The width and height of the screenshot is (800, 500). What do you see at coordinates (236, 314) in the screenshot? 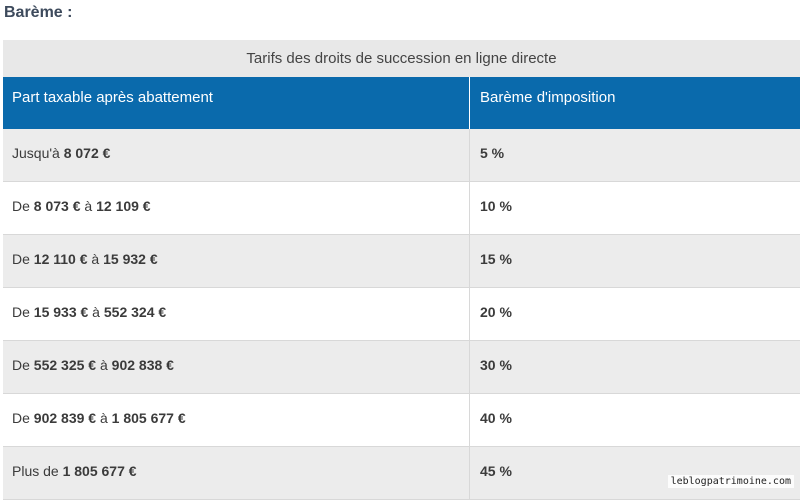
I see `taxable-part-cell: De 15 933 € à 552 324 €` at bounding box center [236, 314].